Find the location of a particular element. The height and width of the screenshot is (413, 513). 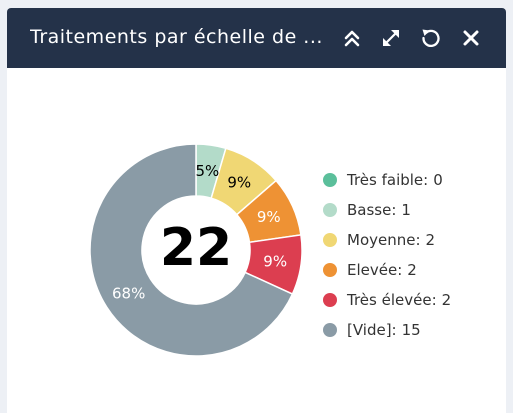

legend-item-elevee: Elevée: 2 is located at coordinates (387, 270).